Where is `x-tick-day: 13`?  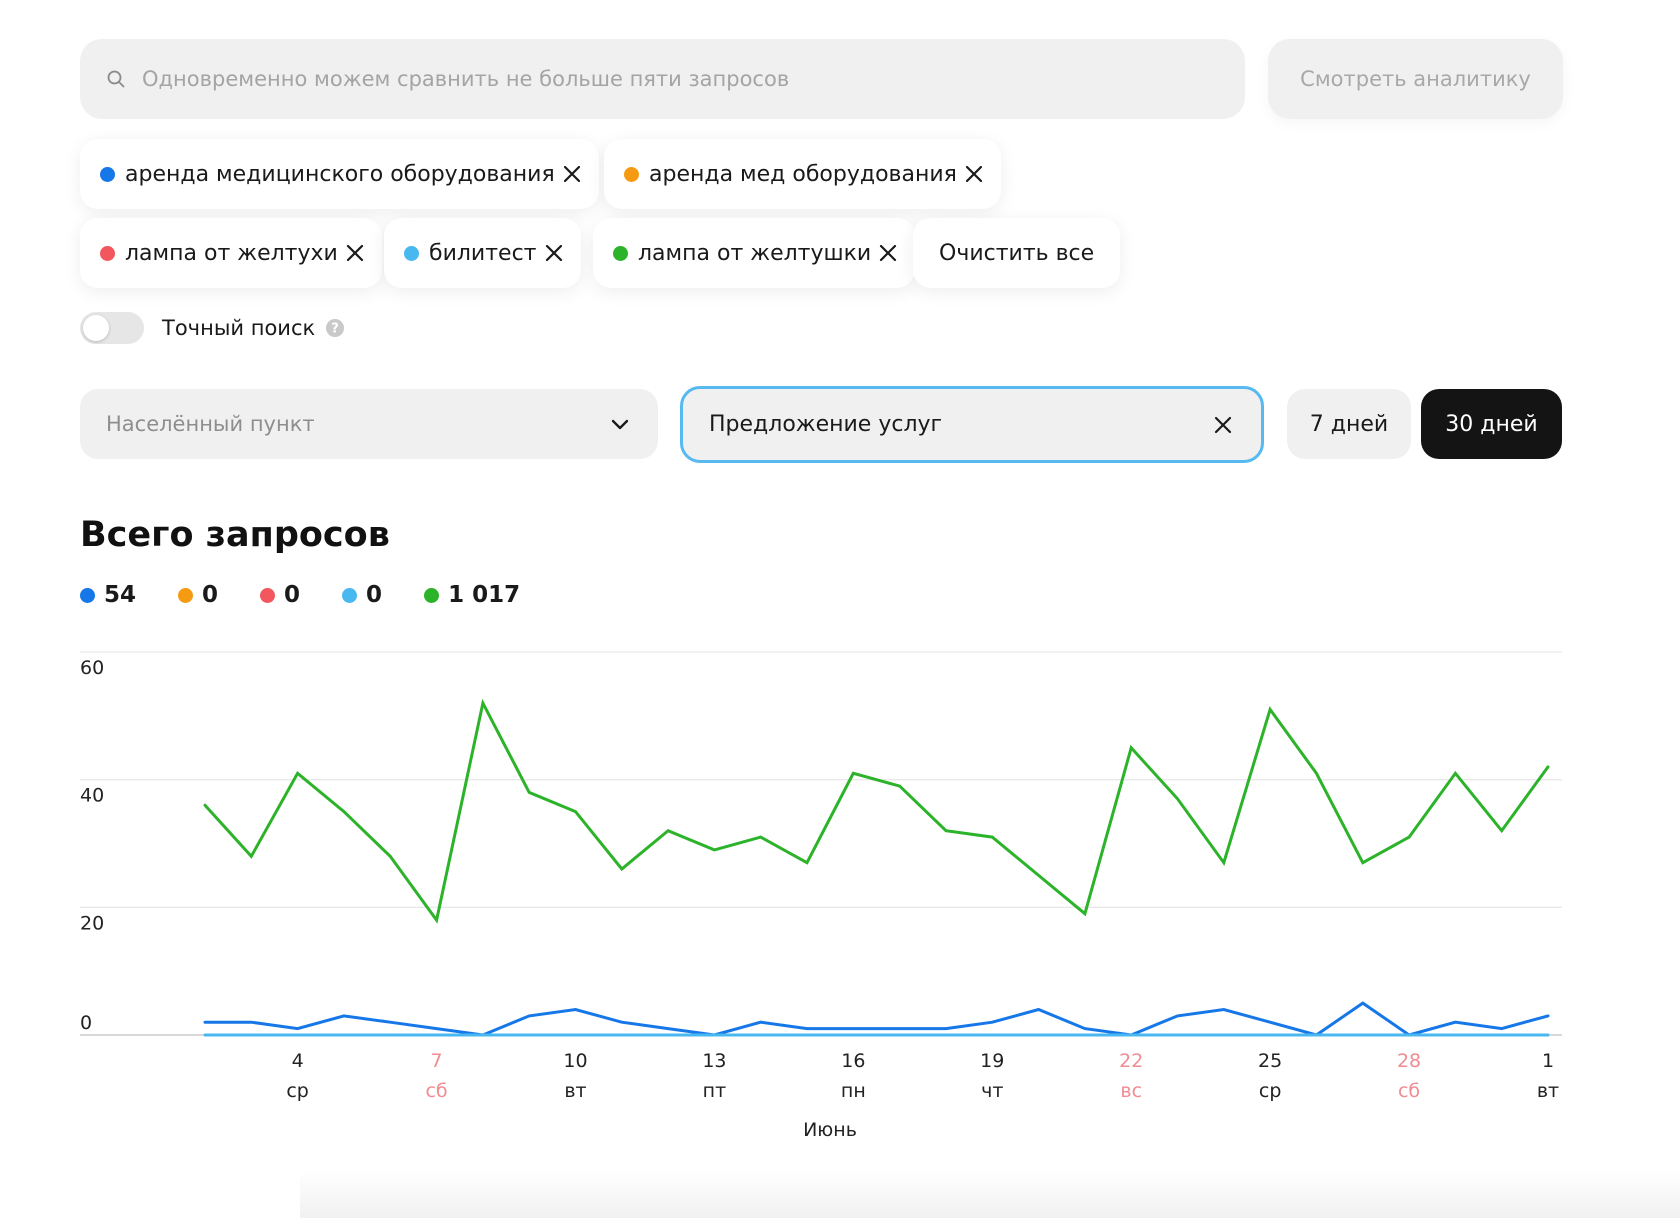
x-tick-day: 13 is located at coordinates (714, 1061).